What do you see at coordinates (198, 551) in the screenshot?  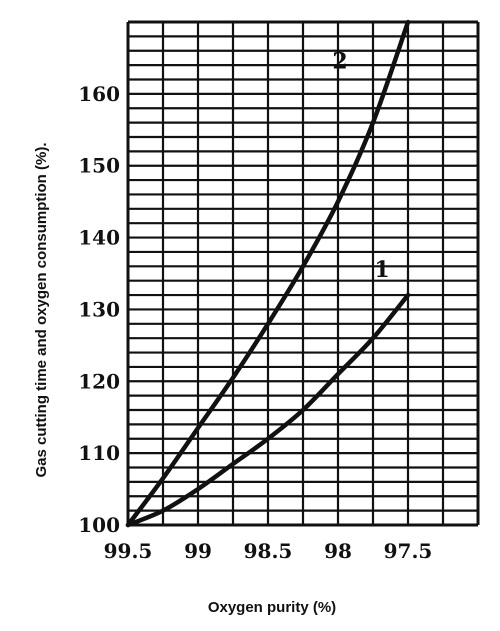 I see `x-tick-label: 99` at bounding box center [198, 551].